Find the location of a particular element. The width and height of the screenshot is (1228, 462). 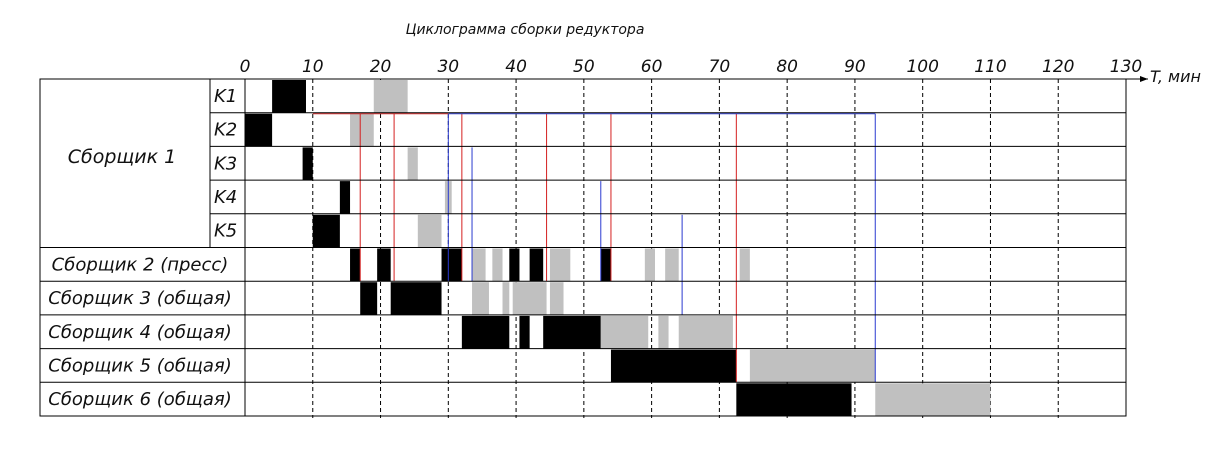

tick-label: 130 is located at coordinates (1126, 67).